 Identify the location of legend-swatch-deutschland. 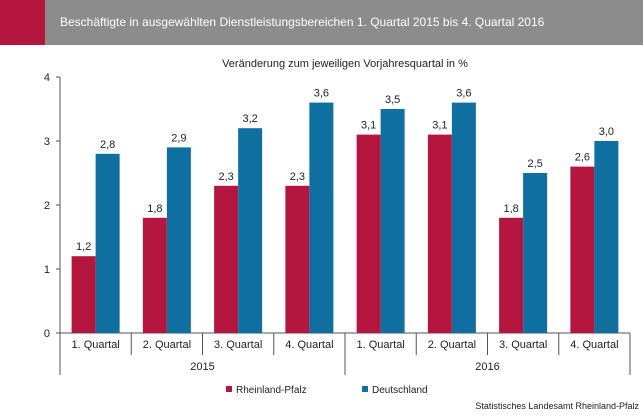
(365, 389).